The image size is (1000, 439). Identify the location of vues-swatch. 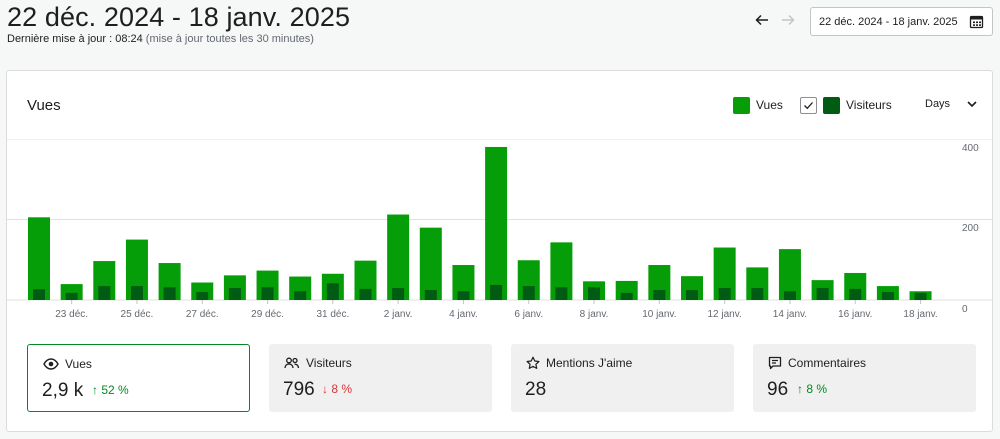
(741, 105).